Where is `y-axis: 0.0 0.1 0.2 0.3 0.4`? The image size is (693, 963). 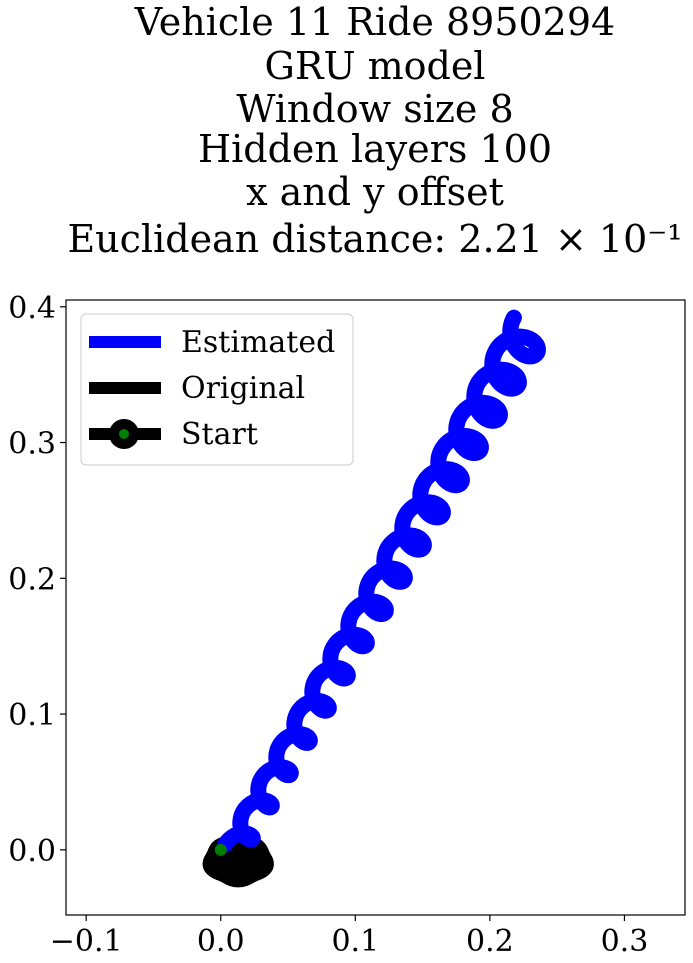 y-axis: 0.0 0.1 0.2 0.3 0.4 is located at coordinates (37, 580).